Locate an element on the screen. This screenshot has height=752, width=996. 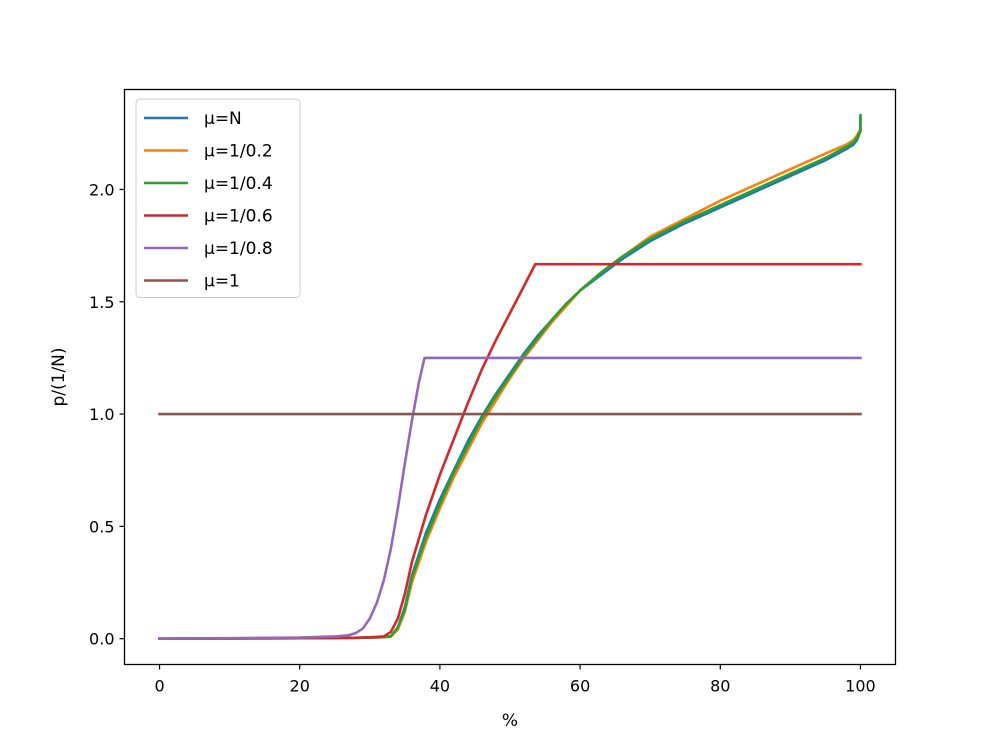
legend-label-3: μ=1/0.6 is located at coordinates (238, 217).